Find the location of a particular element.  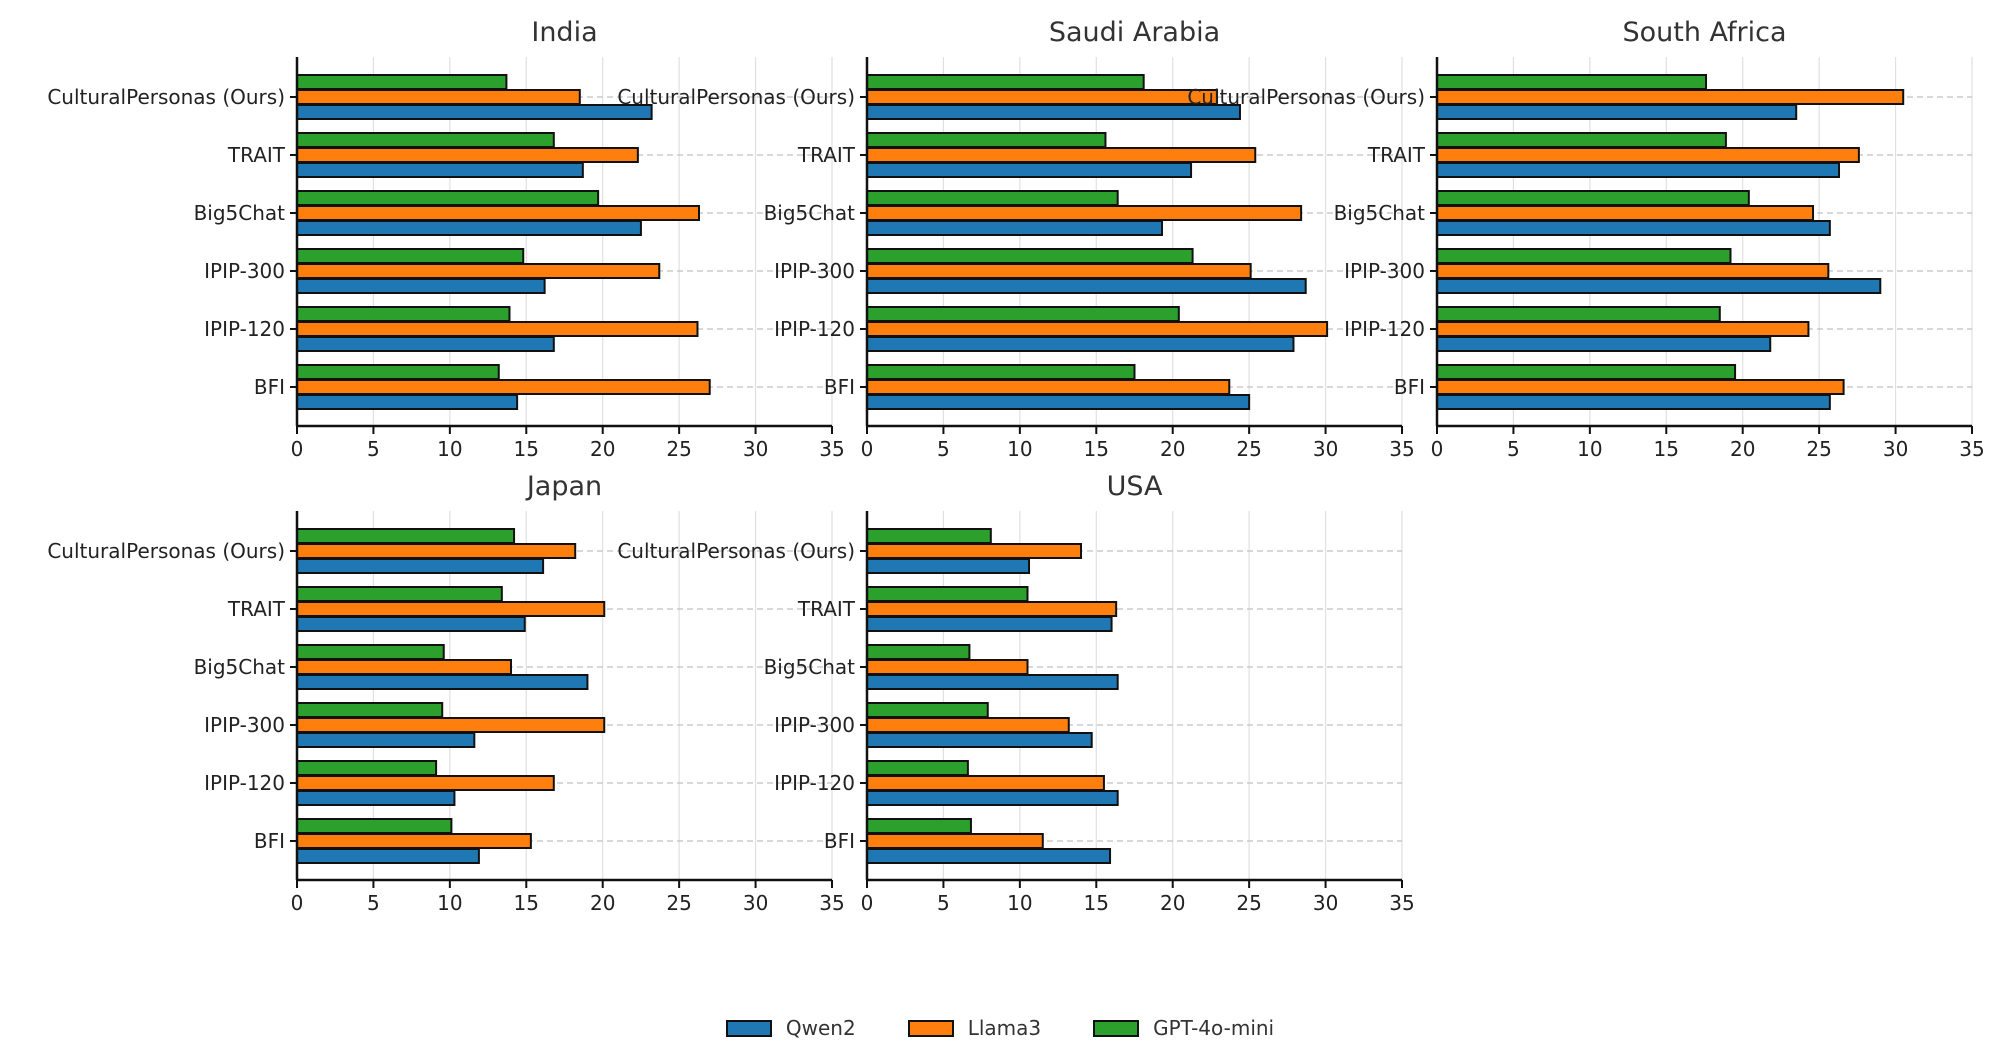

chart-title: USA is located at coordinates (1135, 486).